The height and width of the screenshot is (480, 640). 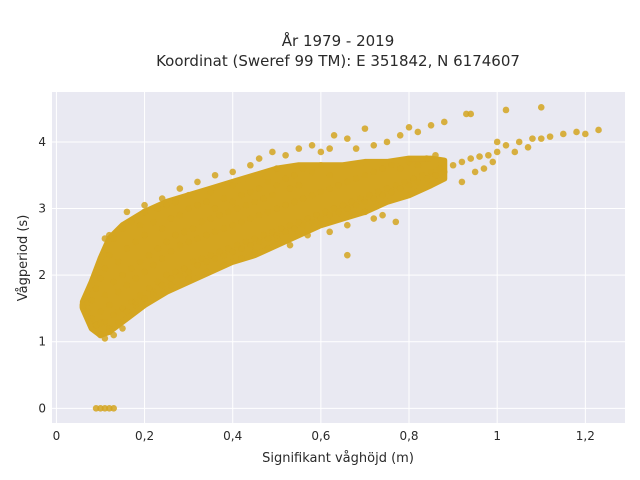 I want to click on x-tick-label: 0, so click(x=57, y=436).